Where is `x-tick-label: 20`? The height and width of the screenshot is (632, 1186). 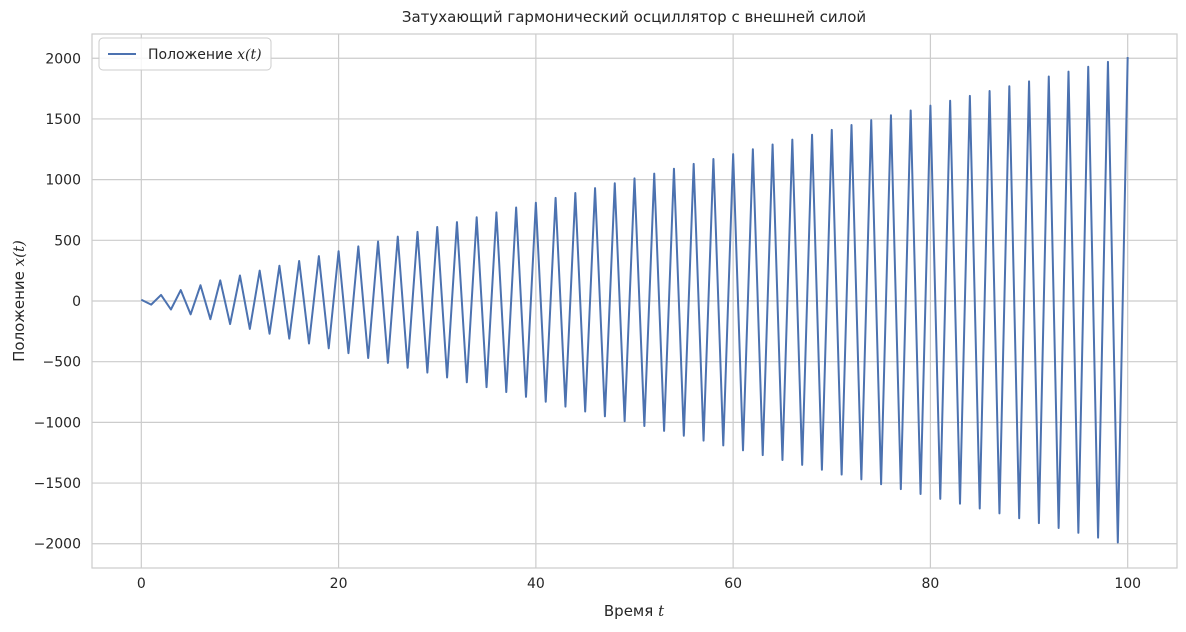
x-tick-label: 20 is located at coordinates (339, 584).